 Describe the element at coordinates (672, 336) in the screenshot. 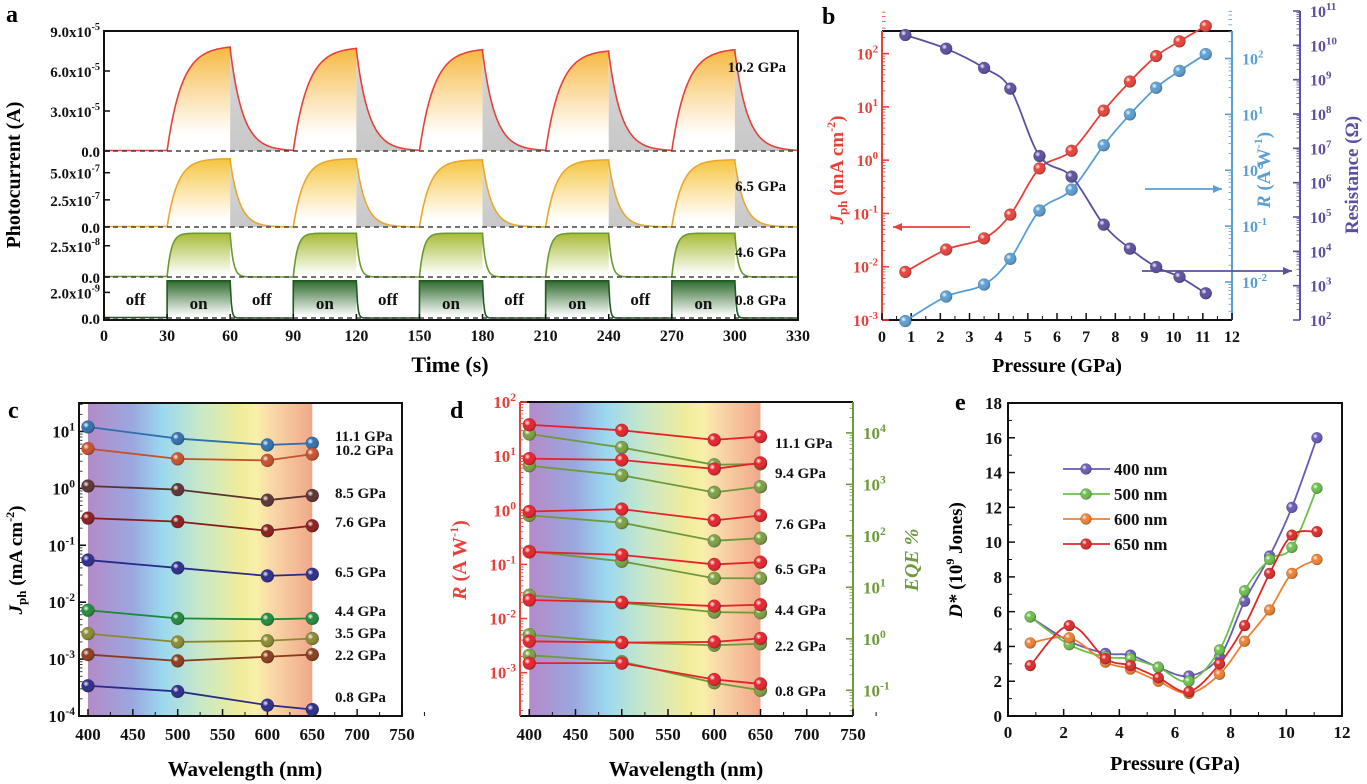

I see `x-tick-label: 270` at that location.